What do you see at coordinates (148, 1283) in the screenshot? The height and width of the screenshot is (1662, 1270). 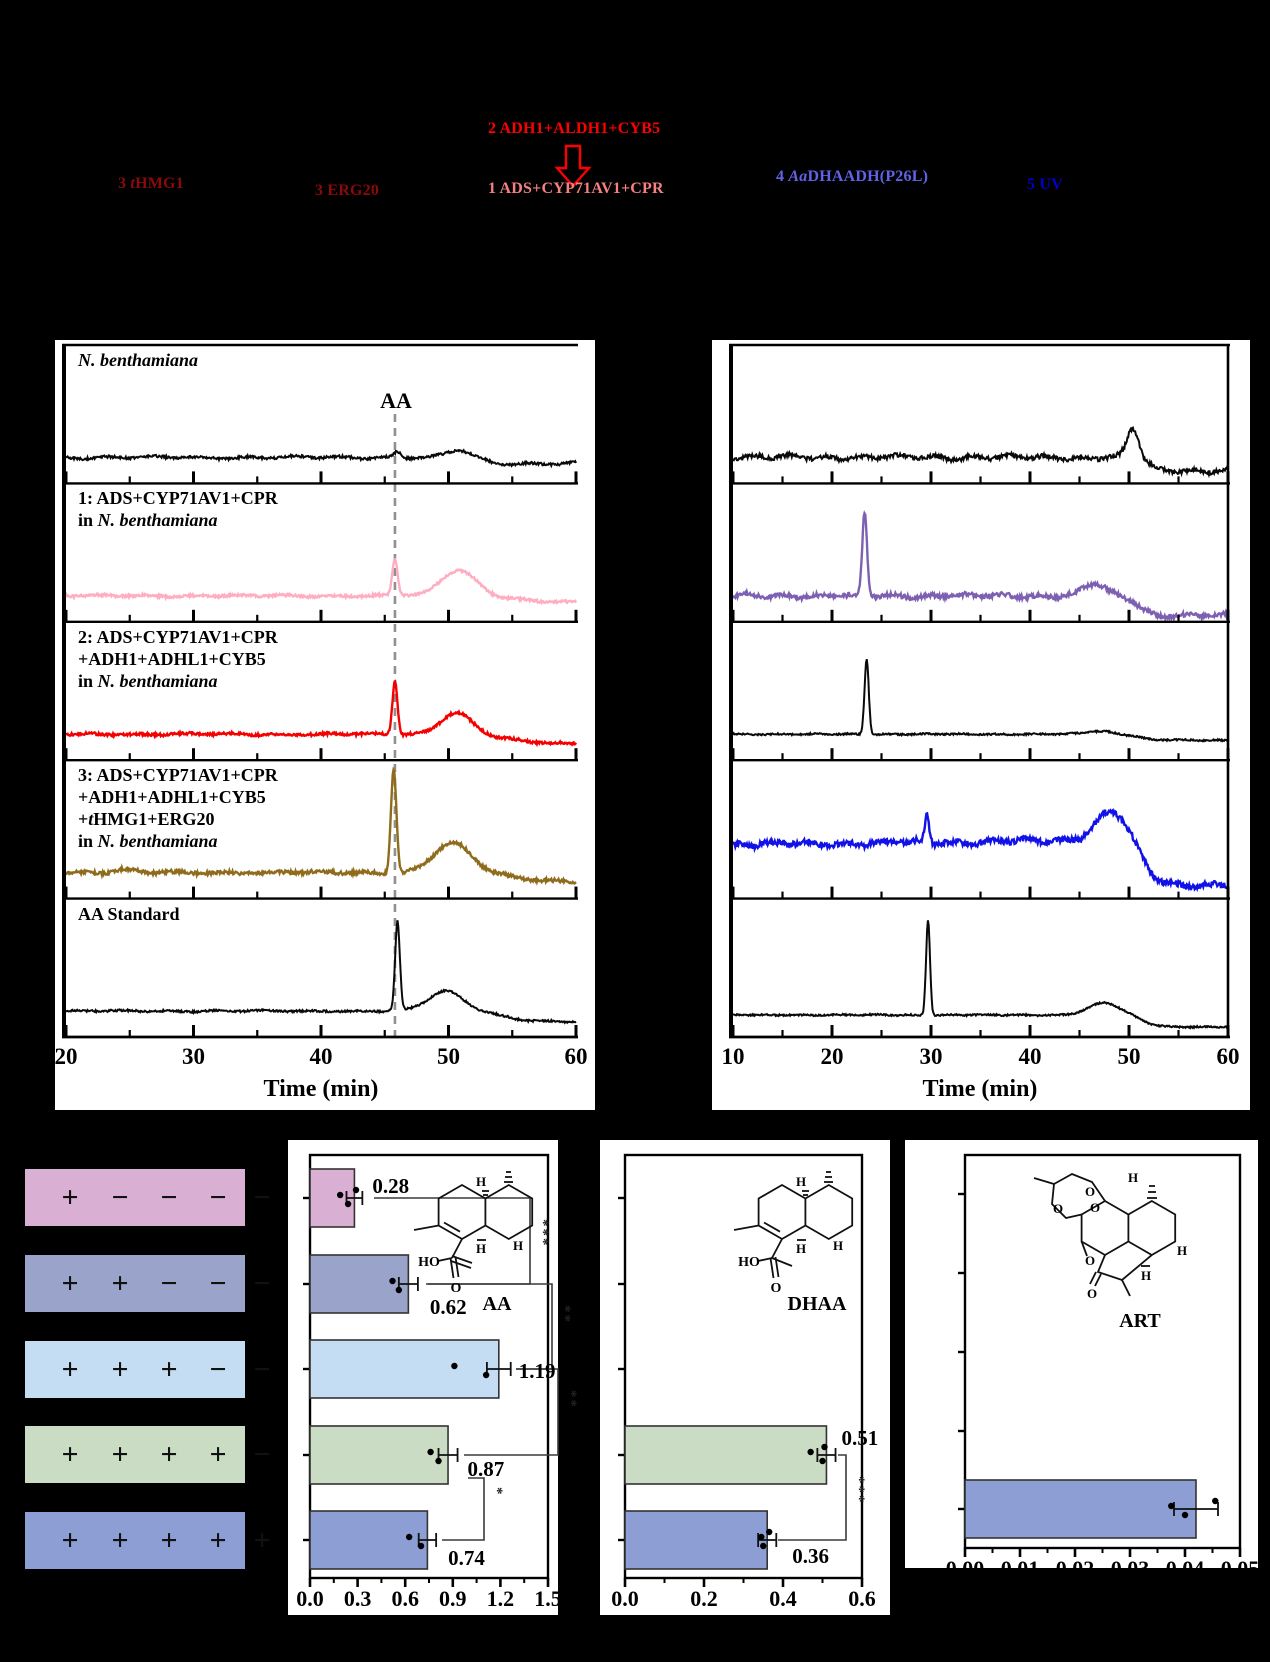 I see `matrix-row-2: + + − − −` at bounding box center [148, 1283].